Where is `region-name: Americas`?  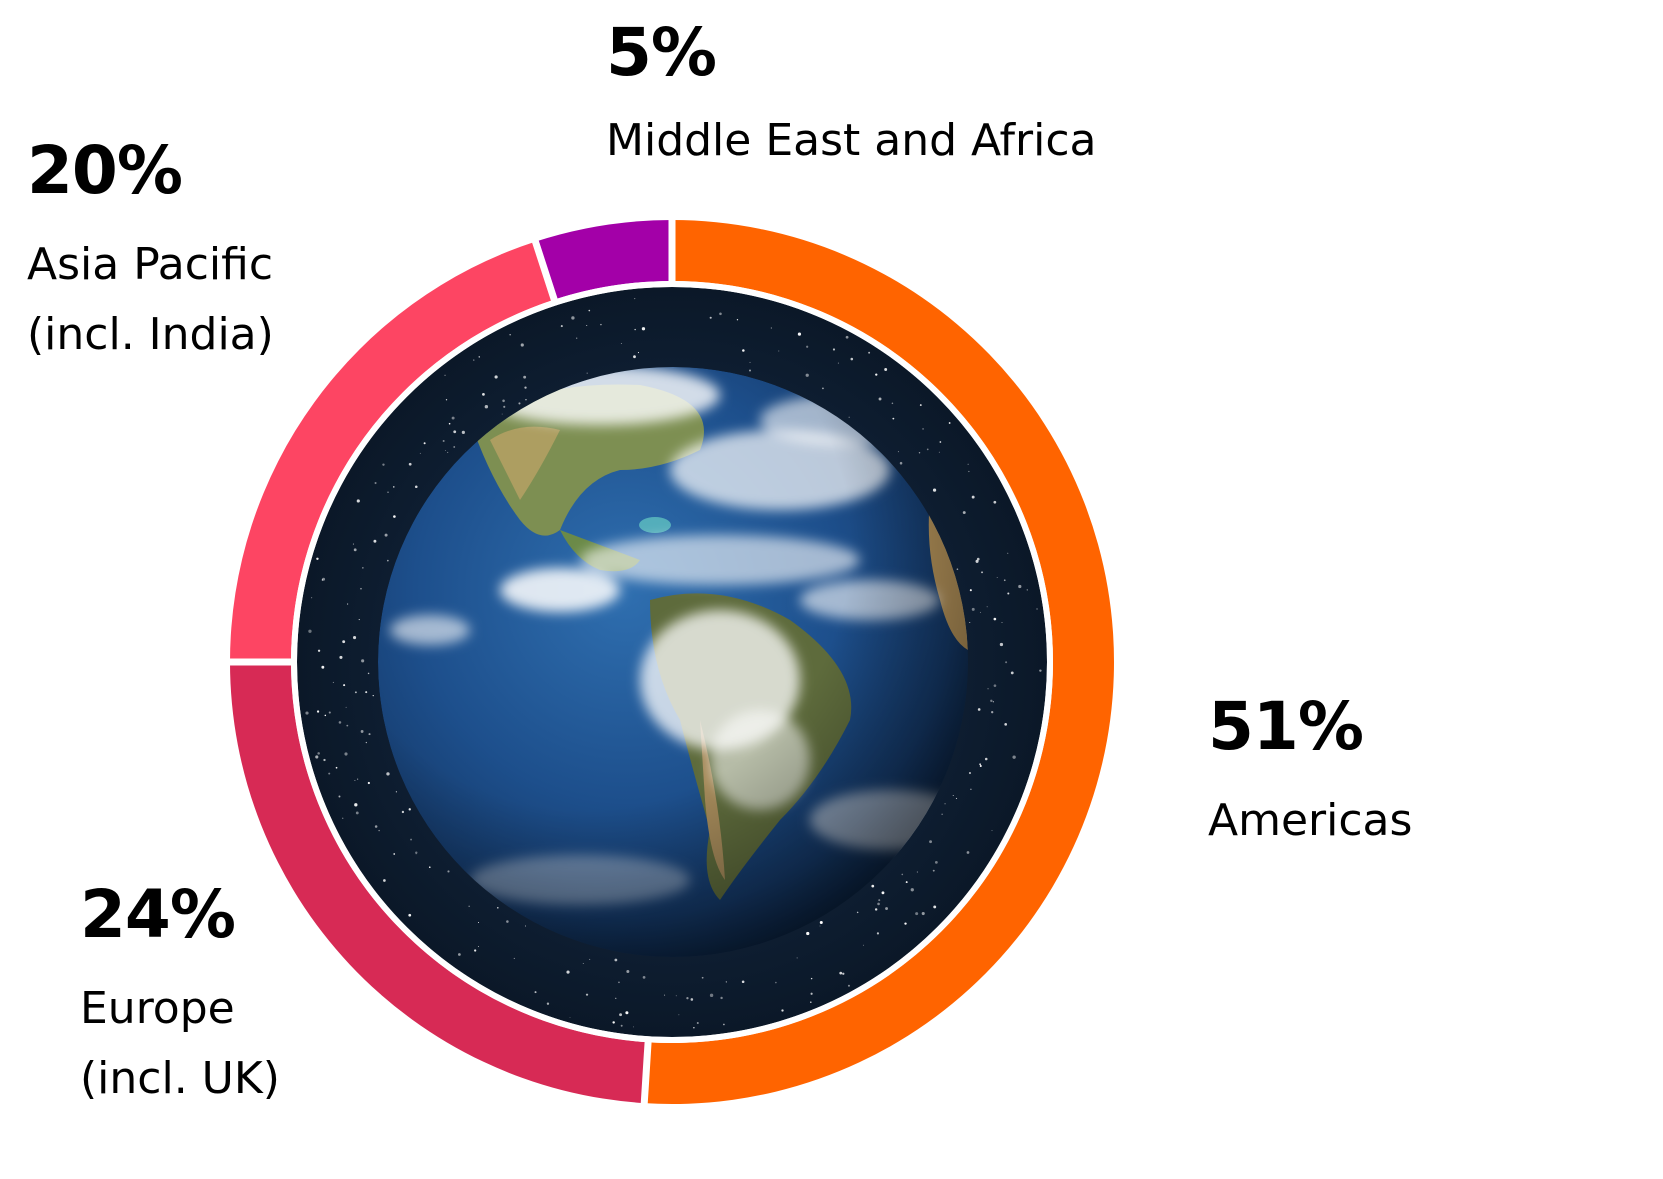 region-name: Americas is located at coordinates (1310, 820).